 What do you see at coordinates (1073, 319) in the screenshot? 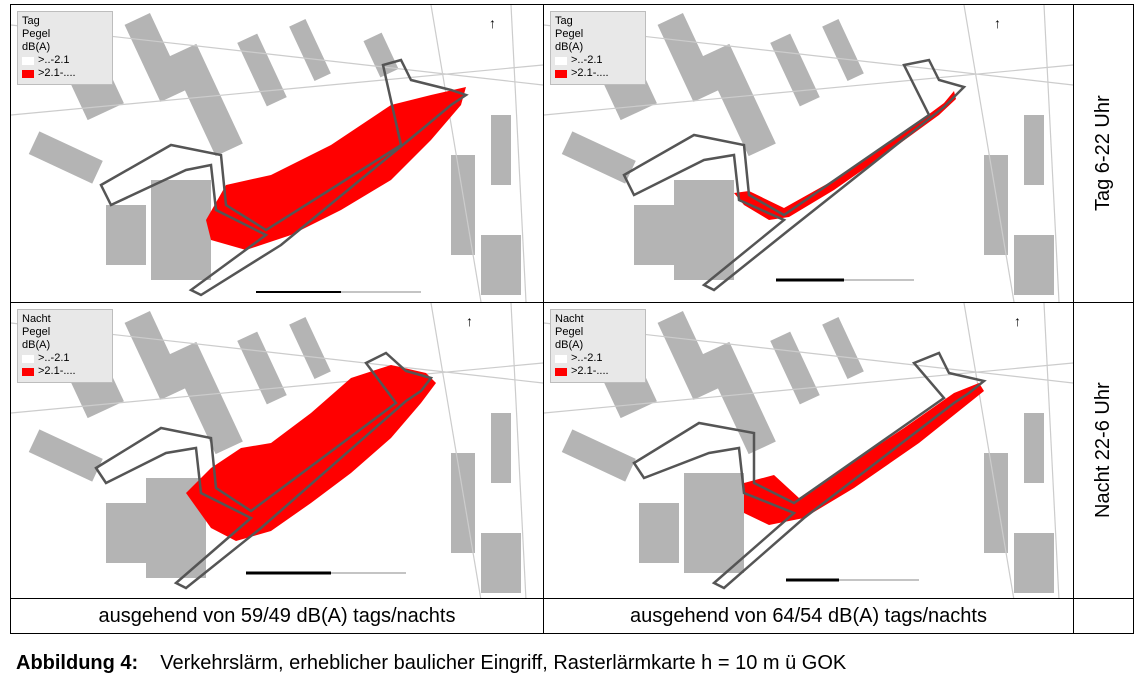
I see `grid-right-inner` at bounding box center [1073, 319].